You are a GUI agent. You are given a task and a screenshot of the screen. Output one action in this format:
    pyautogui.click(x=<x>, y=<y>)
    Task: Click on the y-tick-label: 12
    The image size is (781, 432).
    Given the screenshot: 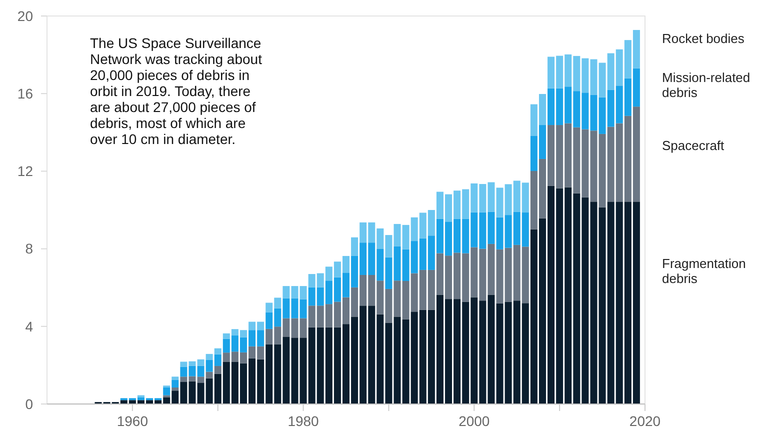 What is the action you would take?
    pyautogui.click(x=25, y=171)
    